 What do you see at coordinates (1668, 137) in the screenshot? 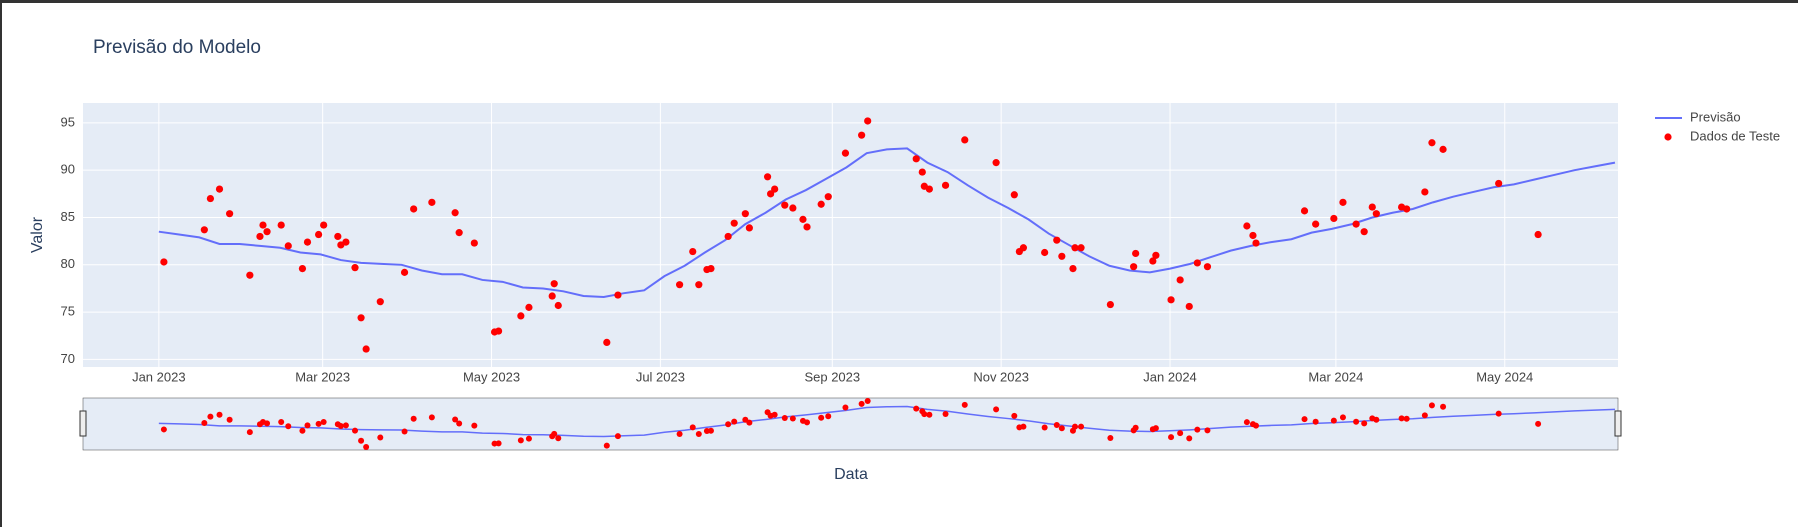
I see `legend-swatch` at bounding box center [1668, 137].